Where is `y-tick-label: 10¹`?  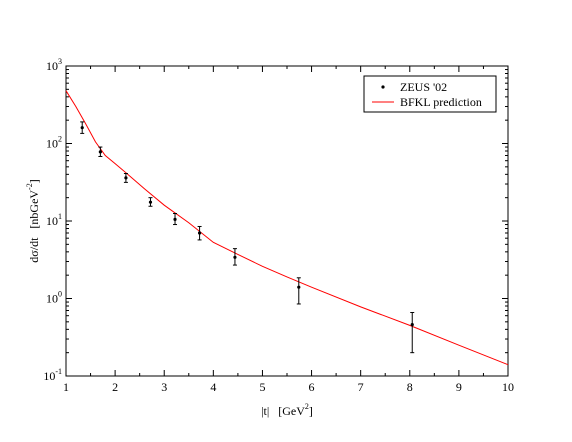 y-tick-label: 10¹ is located at coordinates (54, 220).